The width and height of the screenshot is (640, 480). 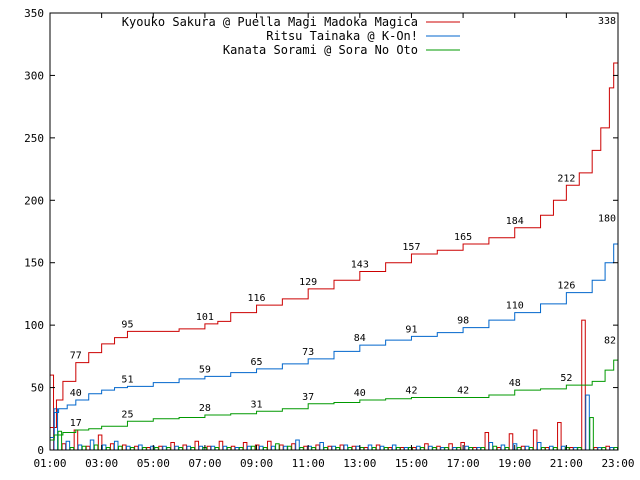 What do you see at coordinates (515, 306) in the screenshot?
I see `data-label: 110` at bounding box center [515, 306].